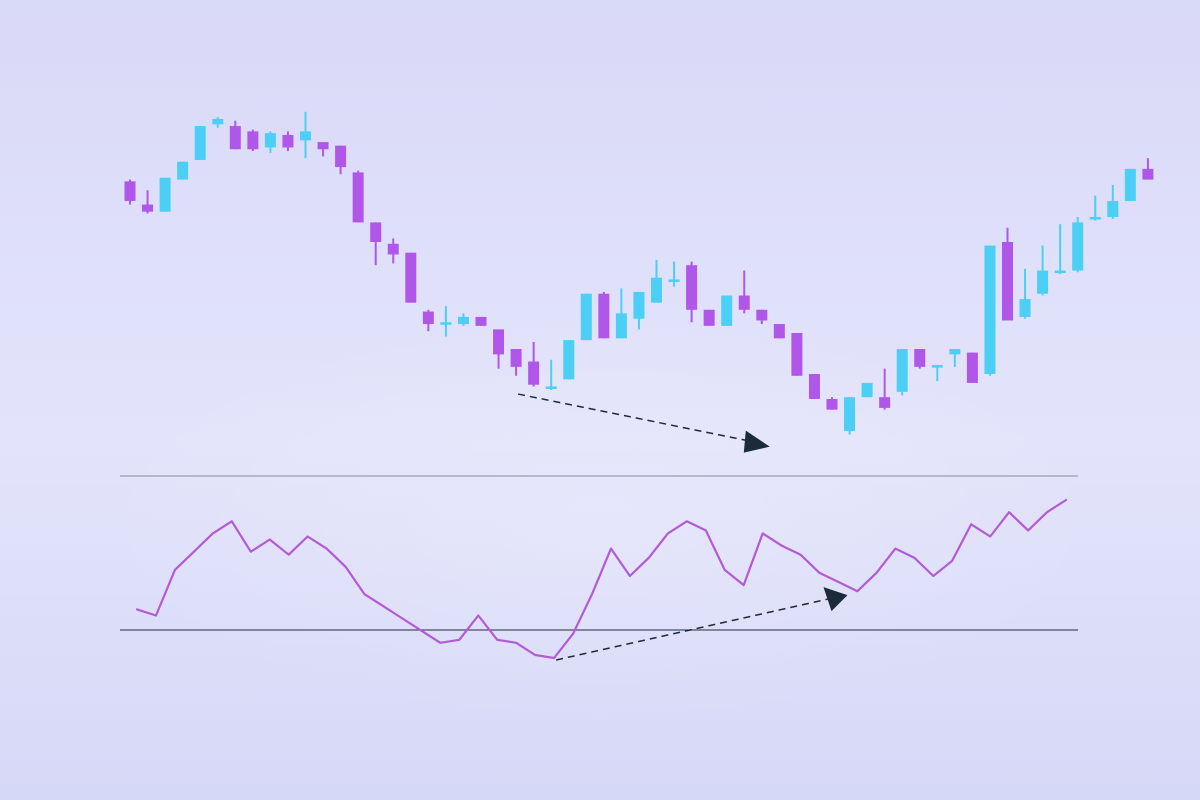 The width and height of the screenshot is (1200, 800). What do you see at coordinates (691, 629) in the screenshot?
I see `indicator-divergence-line` at bounding box center [691, 629].